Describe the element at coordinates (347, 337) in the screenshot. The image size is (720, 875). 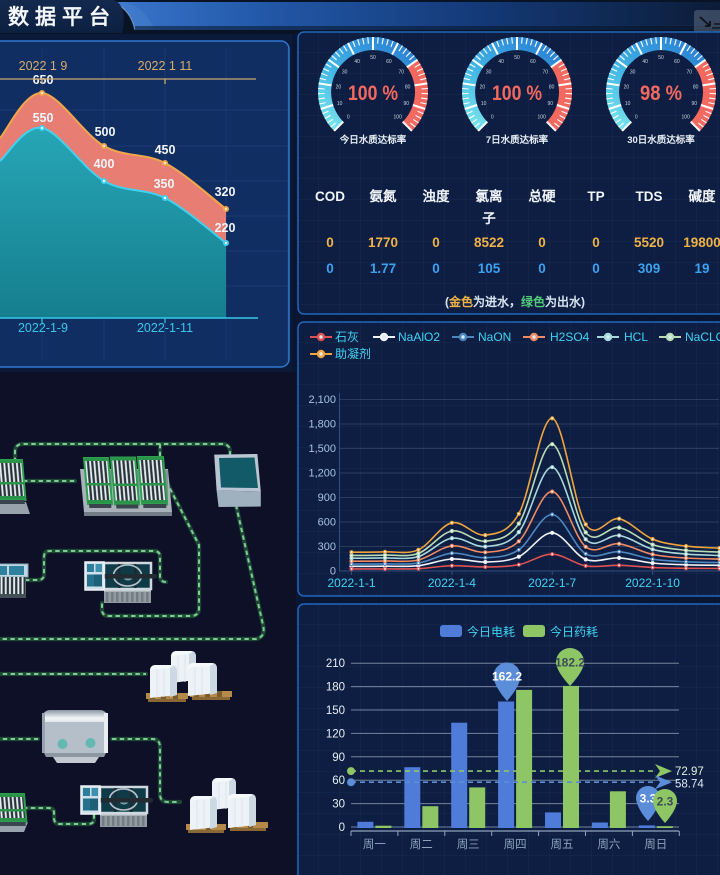
I see `svg-text: 石灰` at that location.